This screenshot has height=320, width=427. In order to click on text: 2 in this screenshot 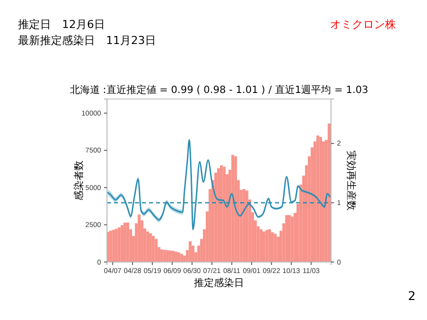, I will do `click(412, 296)`.